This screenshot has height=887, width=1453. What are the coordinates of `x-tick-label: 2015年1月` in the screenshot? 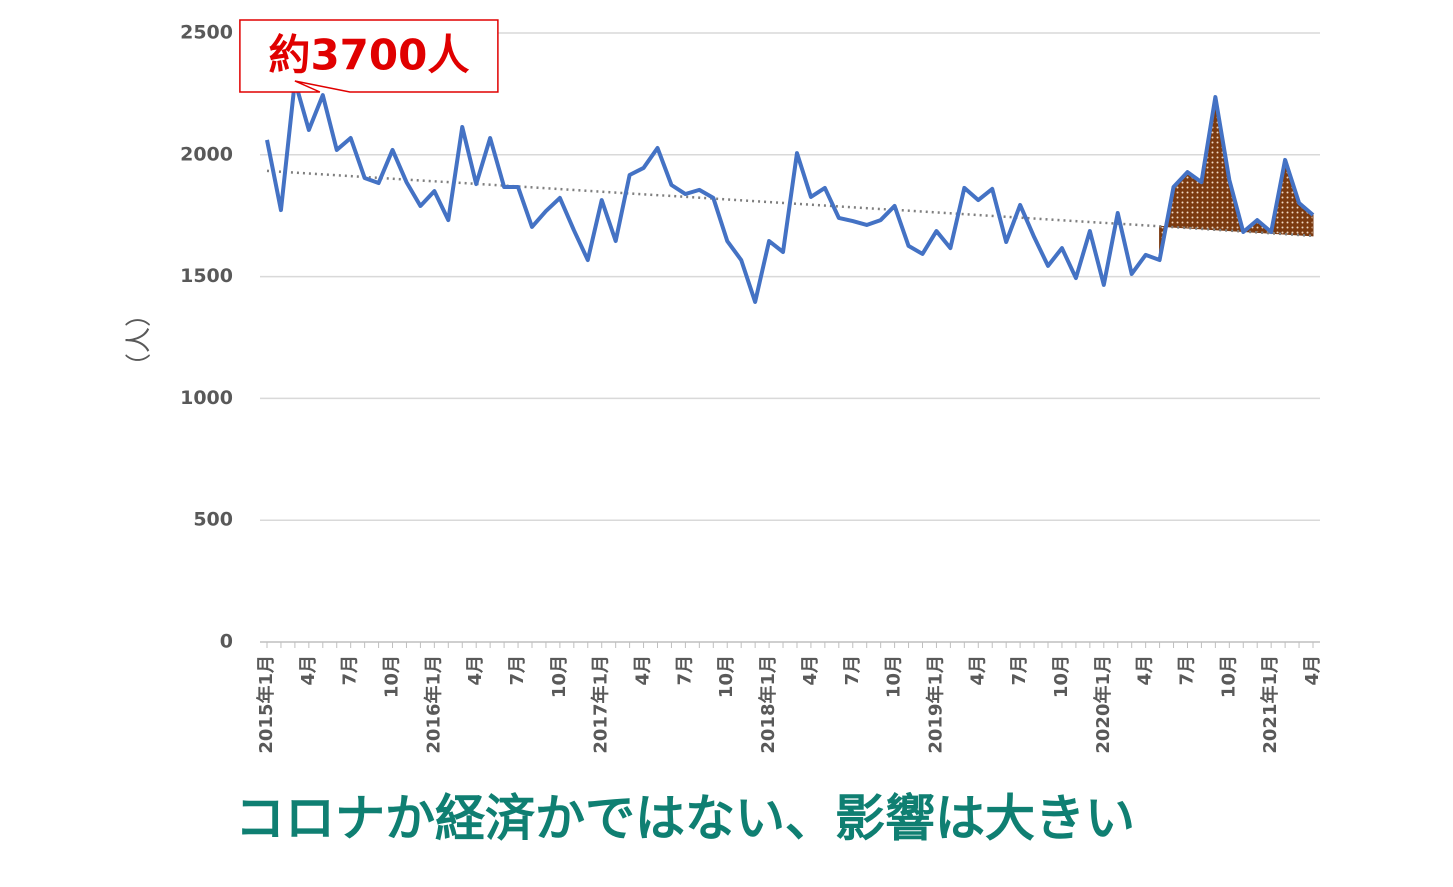 It's located at (266, 704).